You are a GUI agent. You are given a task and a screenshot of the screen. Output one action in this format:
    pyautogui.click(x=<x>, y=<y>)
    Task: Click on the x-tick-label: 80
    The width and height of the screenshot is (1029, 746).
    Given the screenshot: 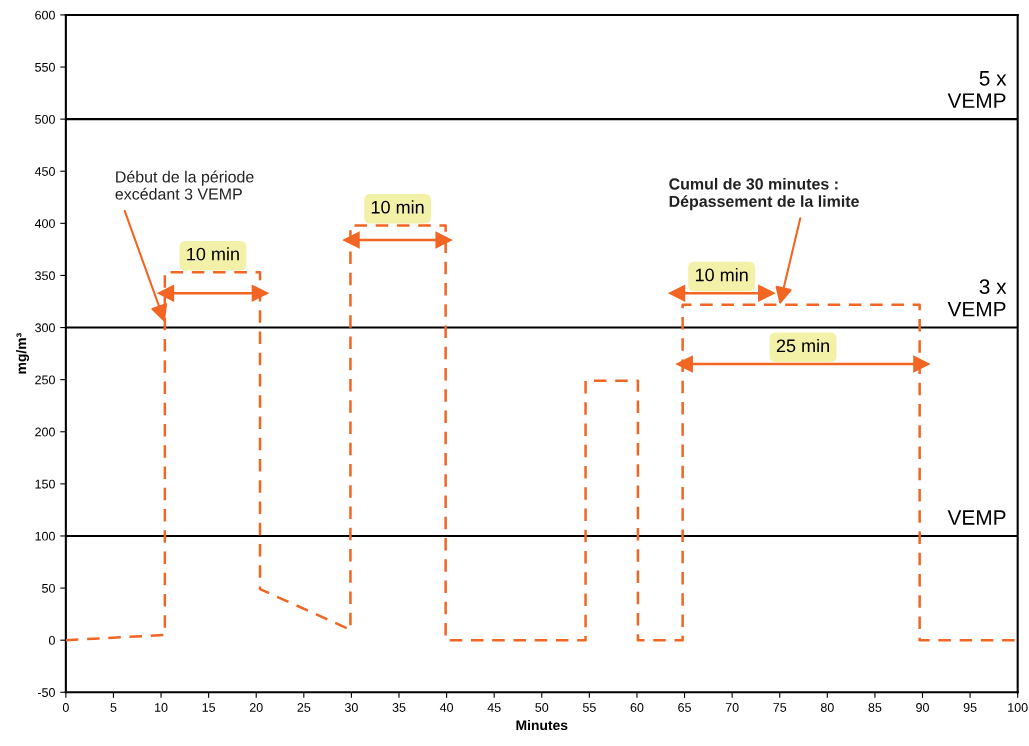 What is the action you would take?
    pyautogui.click(x=827, y=707)
    